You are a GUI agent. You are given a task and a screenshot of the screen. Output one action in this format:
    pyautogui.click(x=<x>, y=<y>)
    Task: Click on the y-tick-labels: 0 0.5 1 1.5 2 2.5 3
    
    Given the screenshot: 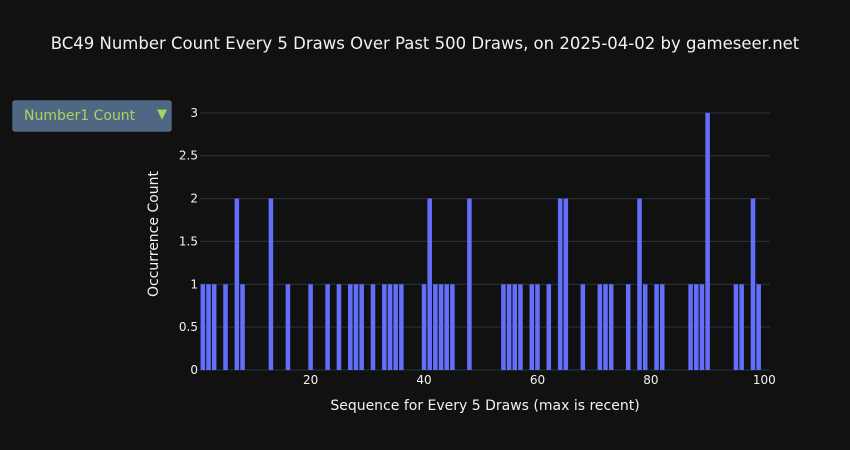 What is the action you would take?
    pyautogui.click(x=188, y=241)
    